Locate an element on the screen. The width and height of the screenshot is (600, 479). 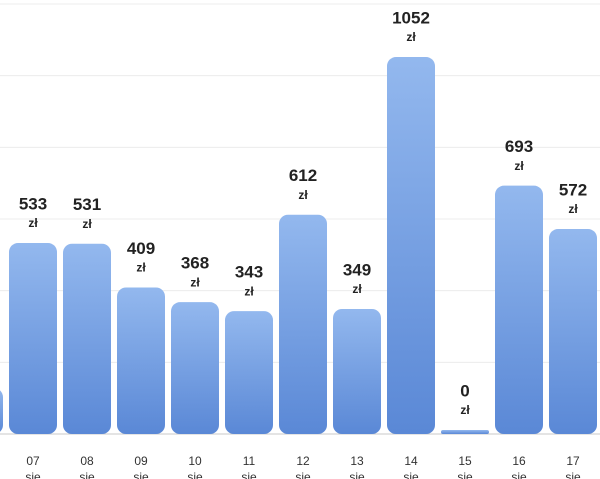
x-tick-label: 08 is located at coordinates (87, 461).